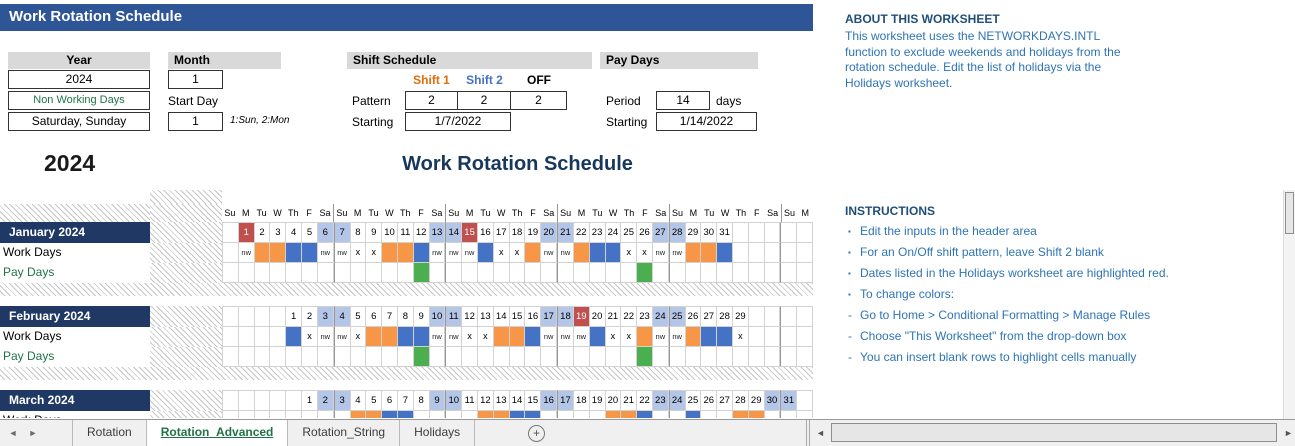 The height and width of the screenshot is (446, 1295). Describe the element at coordinates (344, 433) in the screenshot. I see `sheet-tab-rotation_string: Rotation_String` at that location.